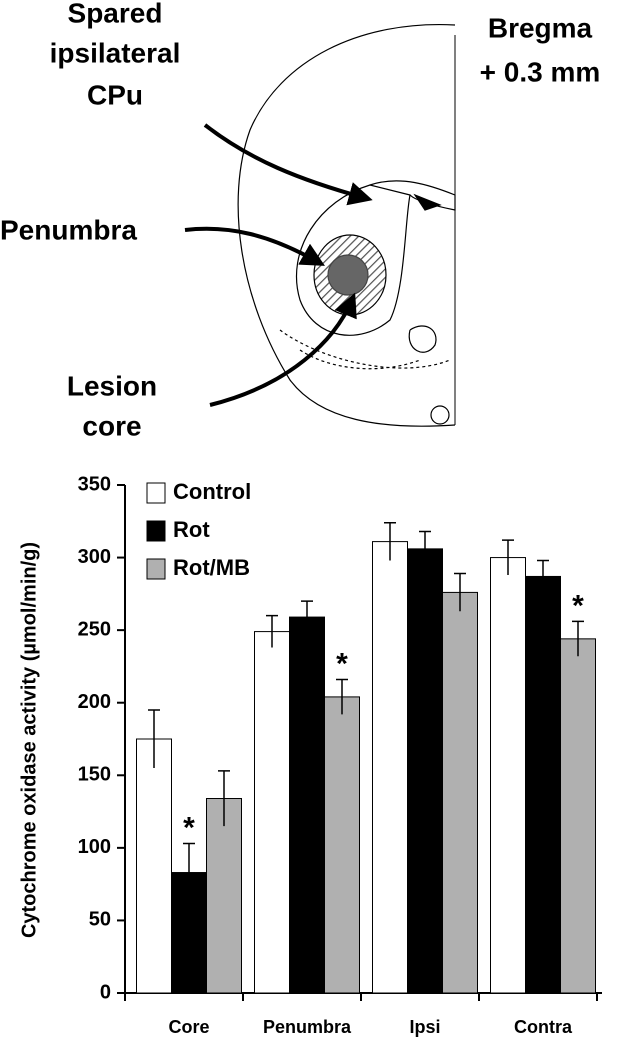 Image resolution: width=629 pixels, height=1050 pixels. I want to click on y-tick-label: 150, so click(94, 775).